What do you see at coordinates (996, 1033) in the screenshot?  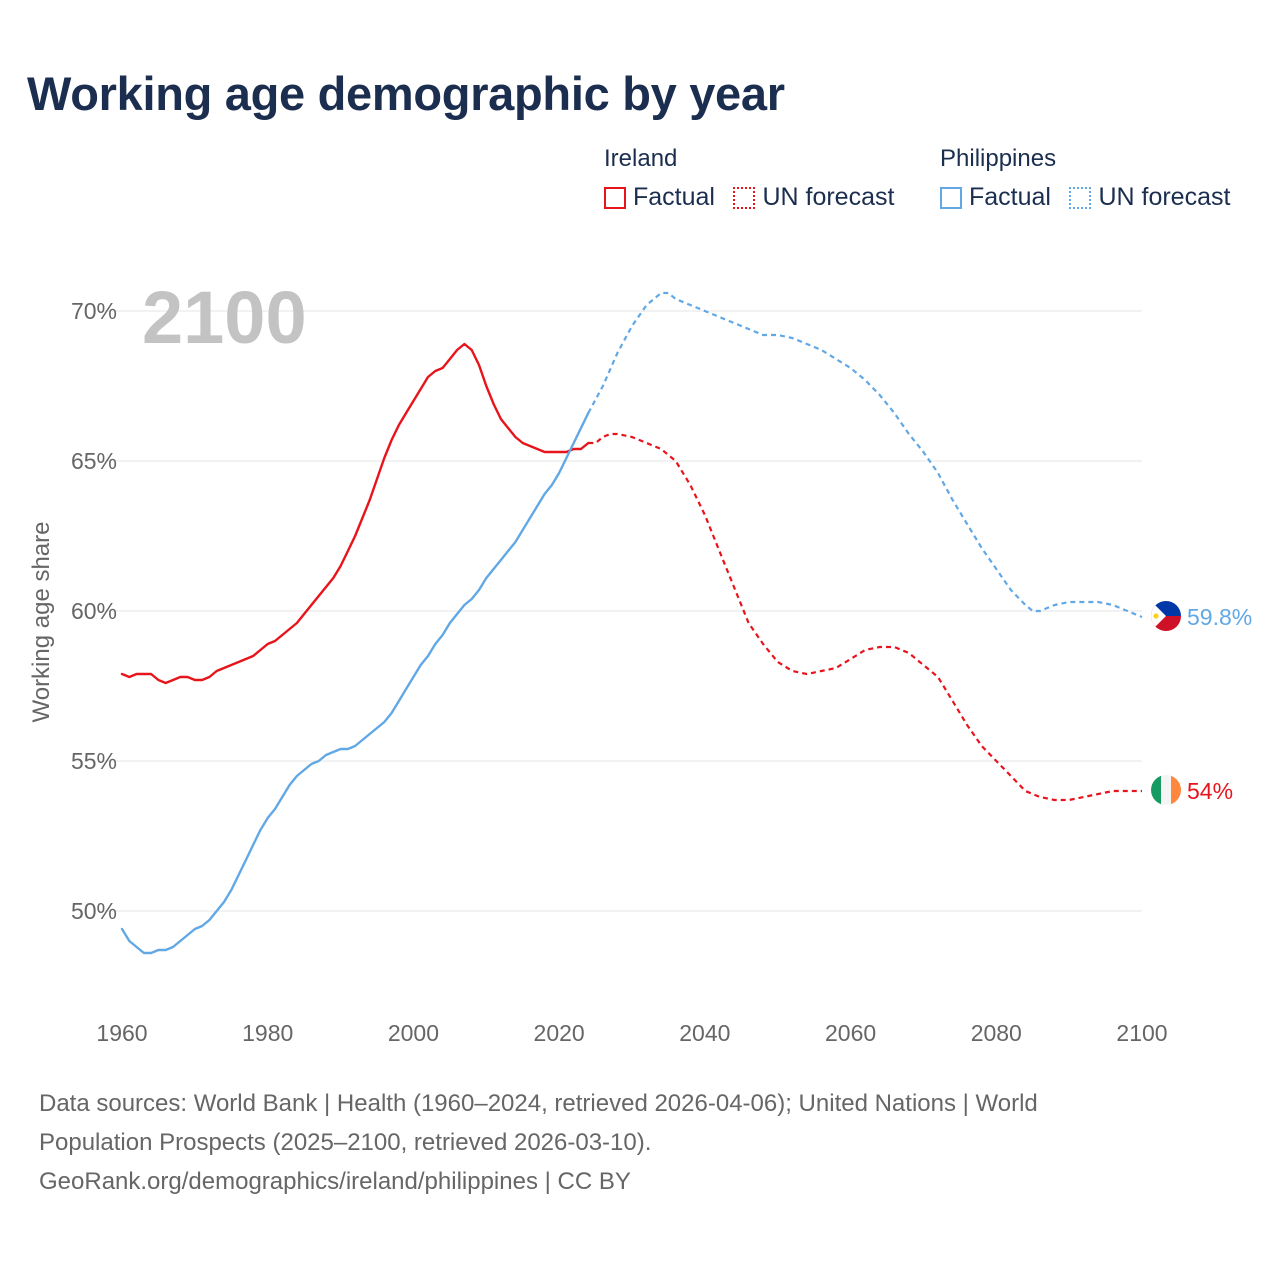 I see `x-tick-label: 2080` at bounding box center [996, 1033].